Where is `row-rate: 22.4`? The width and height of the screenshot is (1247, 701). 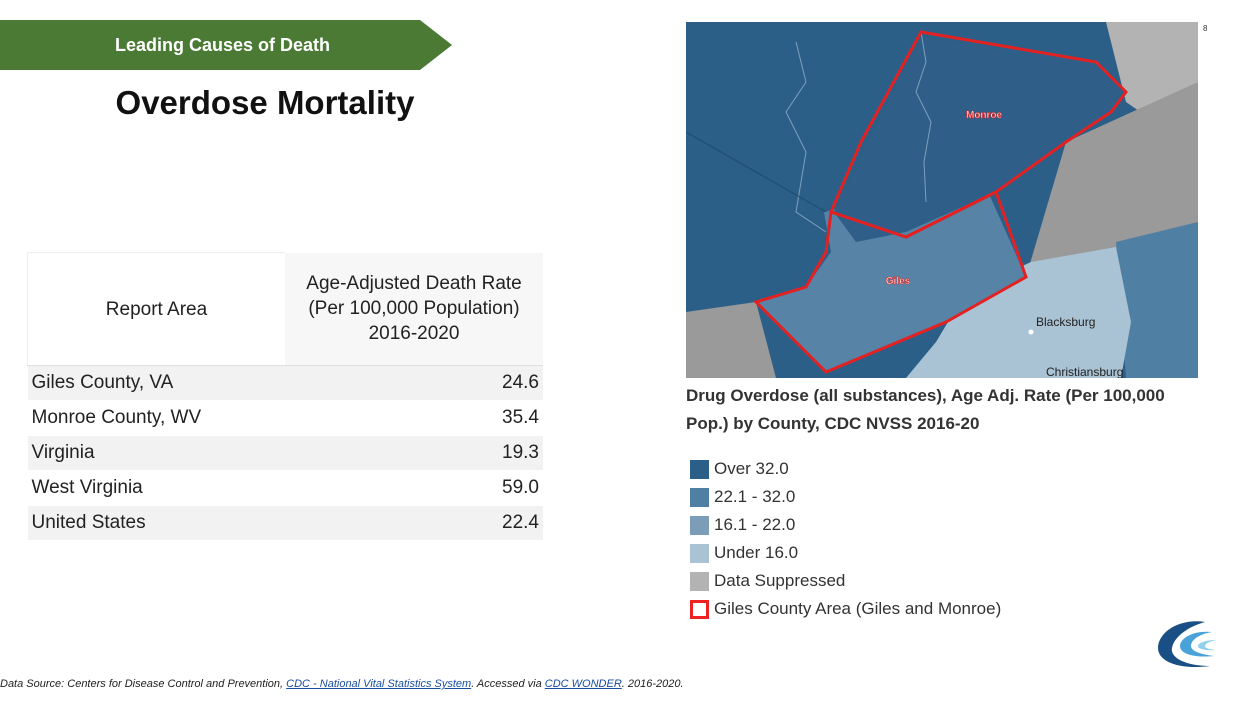
row-rate: 22.4 is located at coordinates (414, 523).